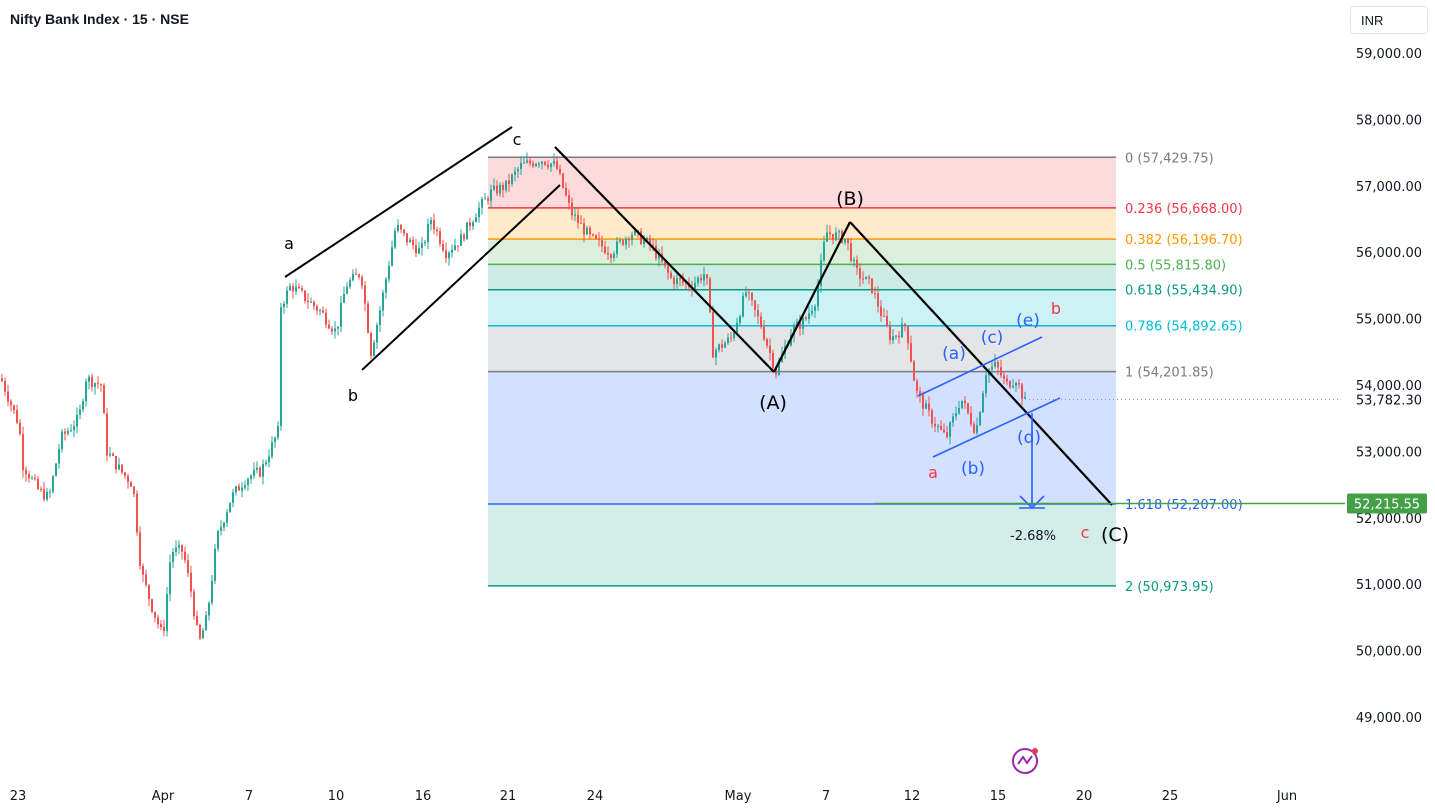  What do you see at coordinates (1184, 291) in the screenshot?
I see `fib-level-label: 0.618 (55,434.90)` at bounding box center [1184, 291].